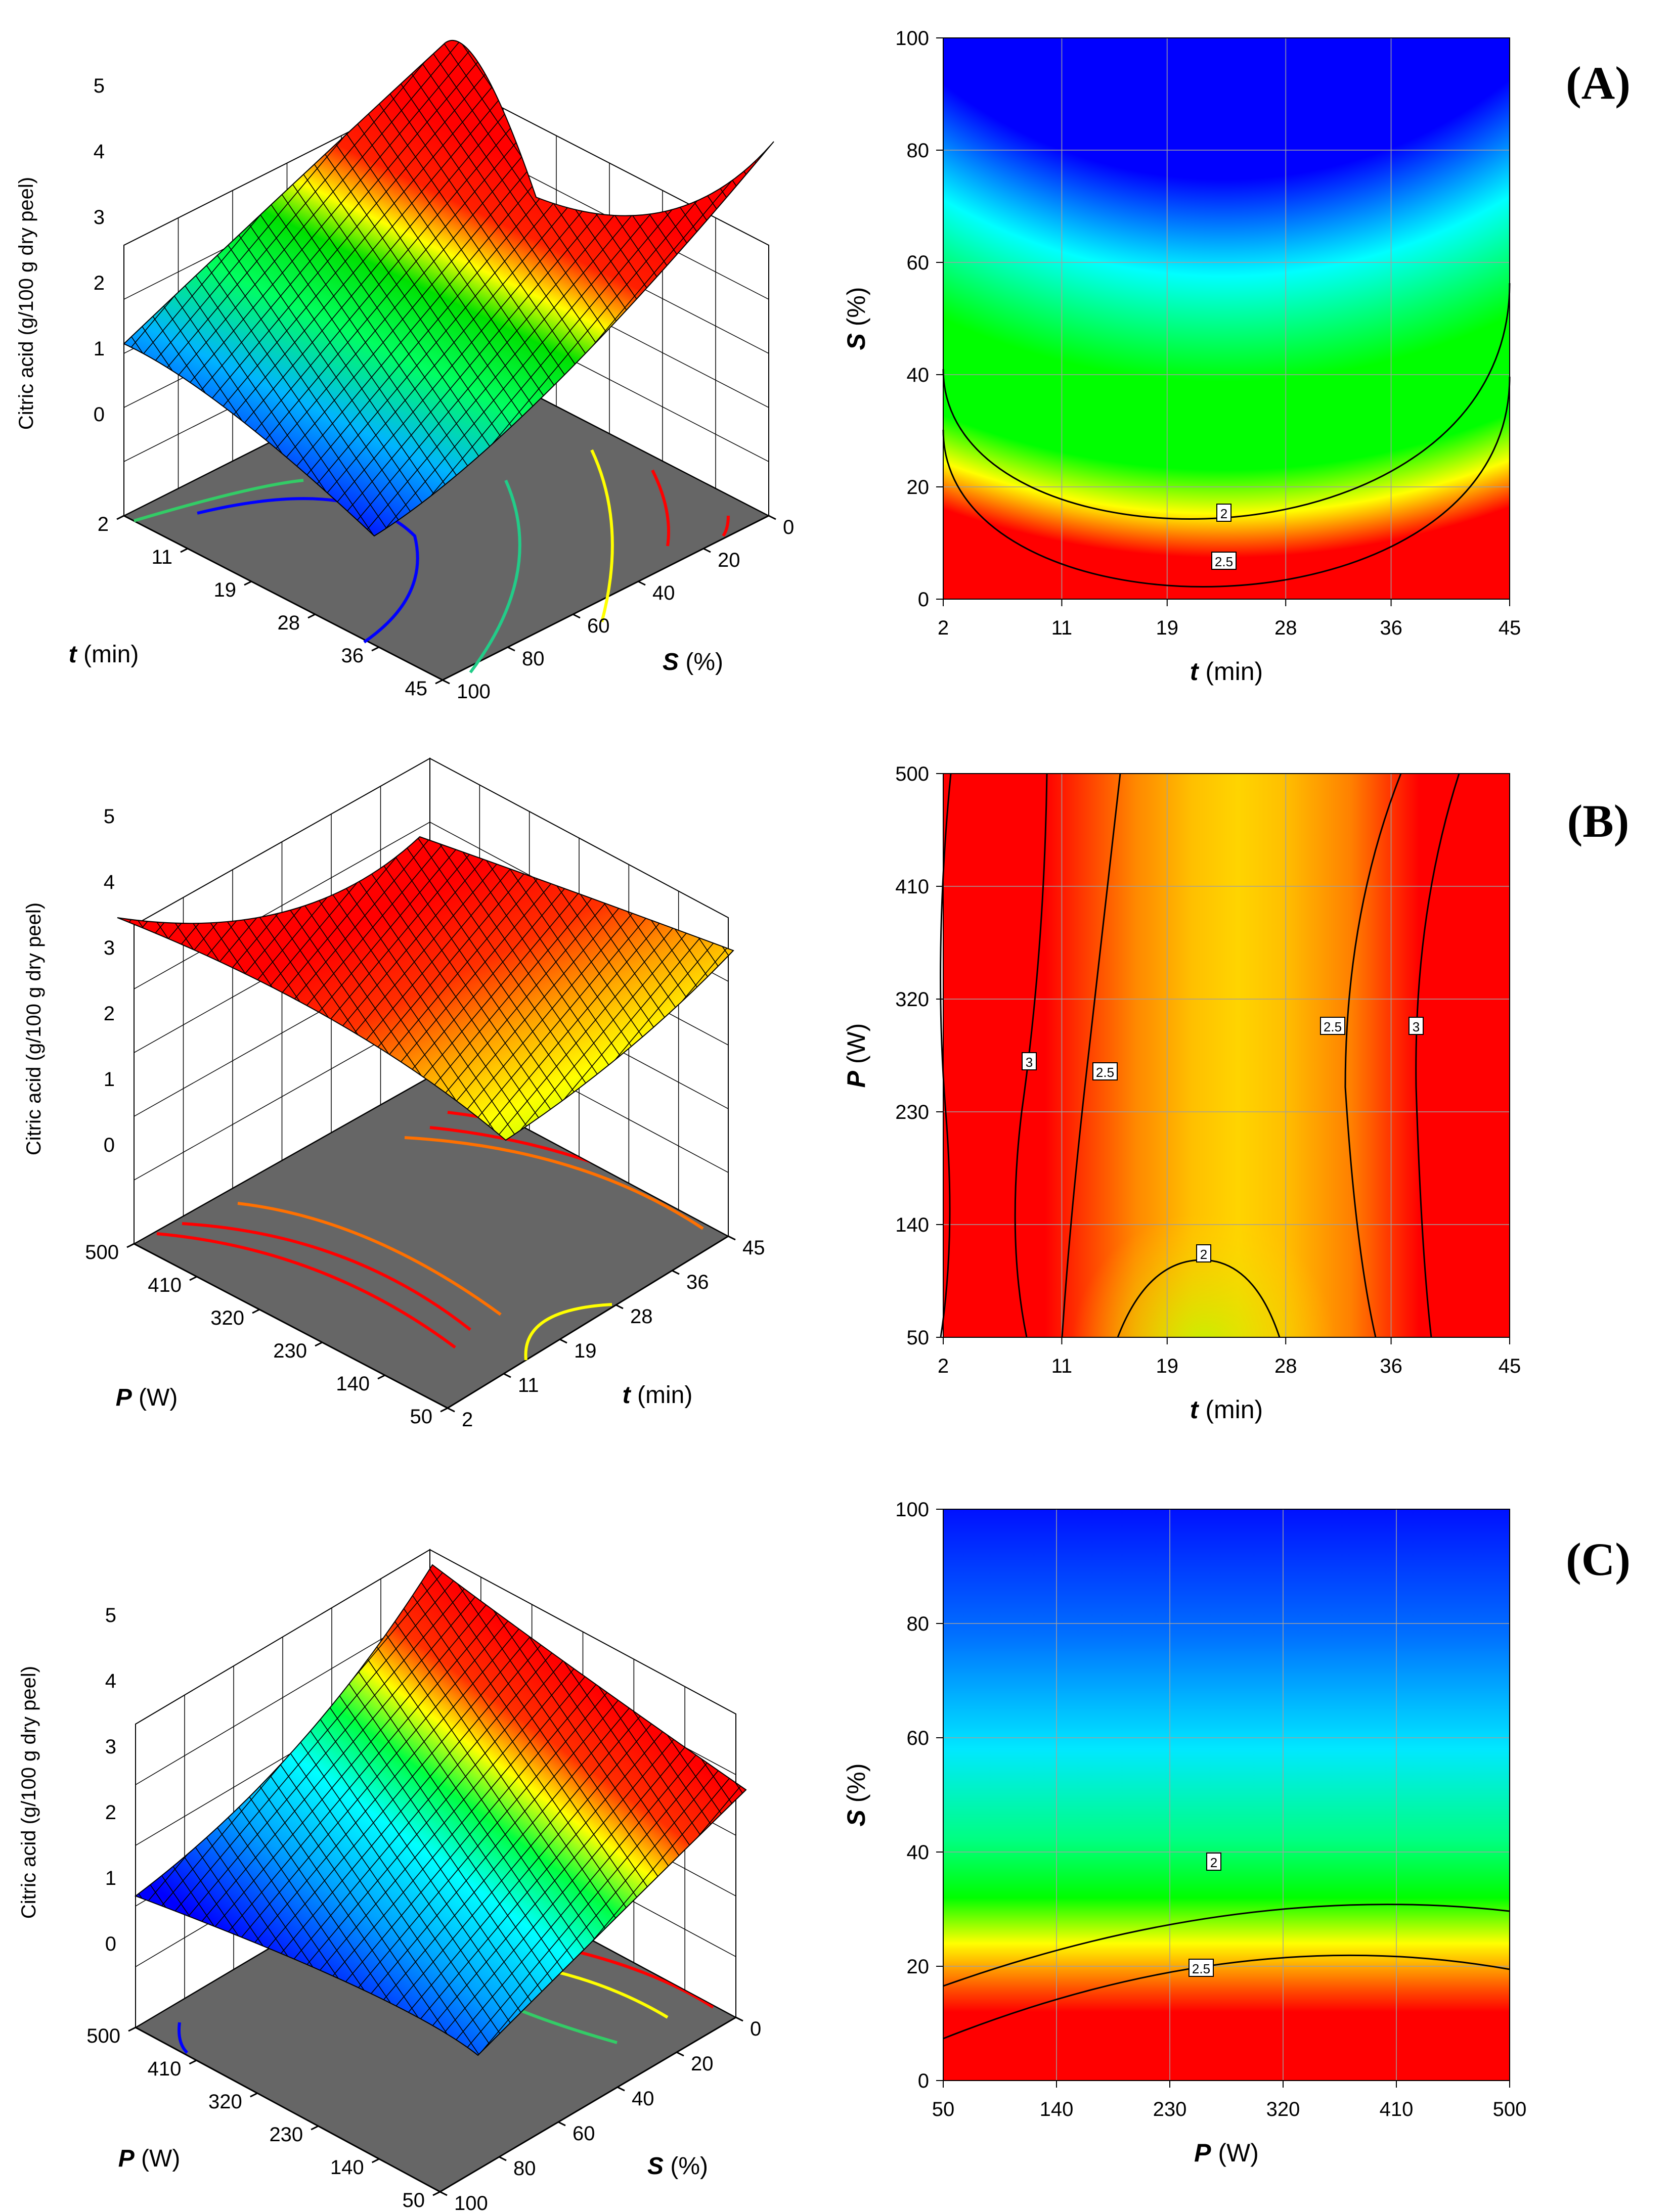 The width and height of the screenshot is (1672, 2212). I want to click on contour-label: 2, so click(1204, 1255).